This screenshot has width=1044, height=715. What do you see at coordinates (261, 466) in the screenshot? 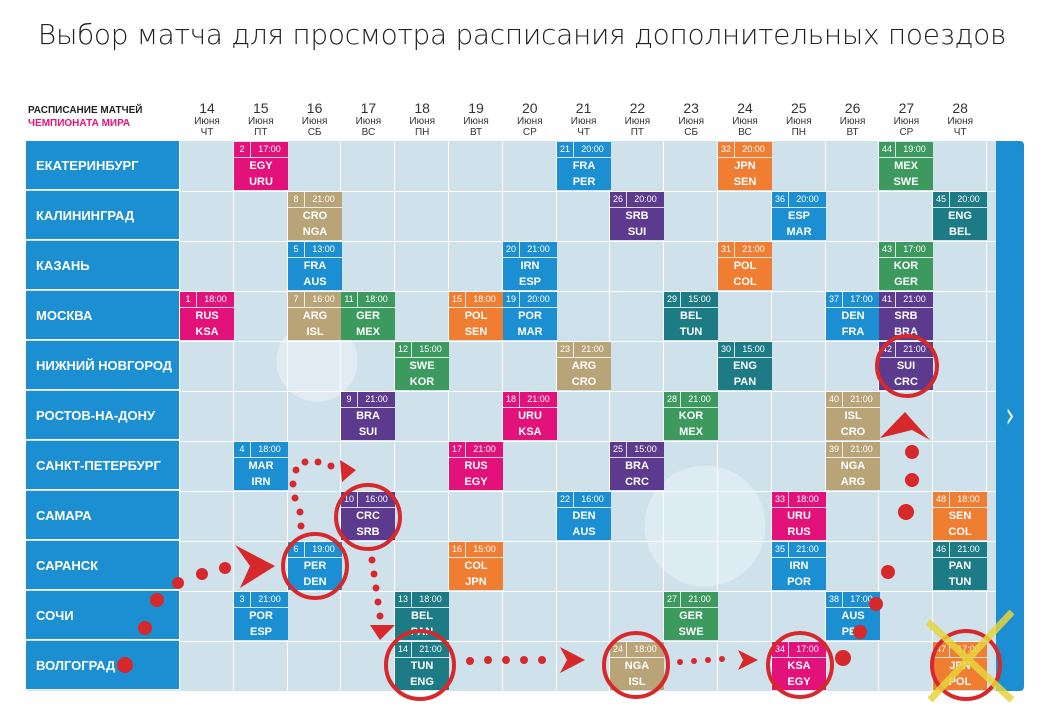
I see `match-tile: 4 18:00 MAR IRN` at bounding box center [261, 466].